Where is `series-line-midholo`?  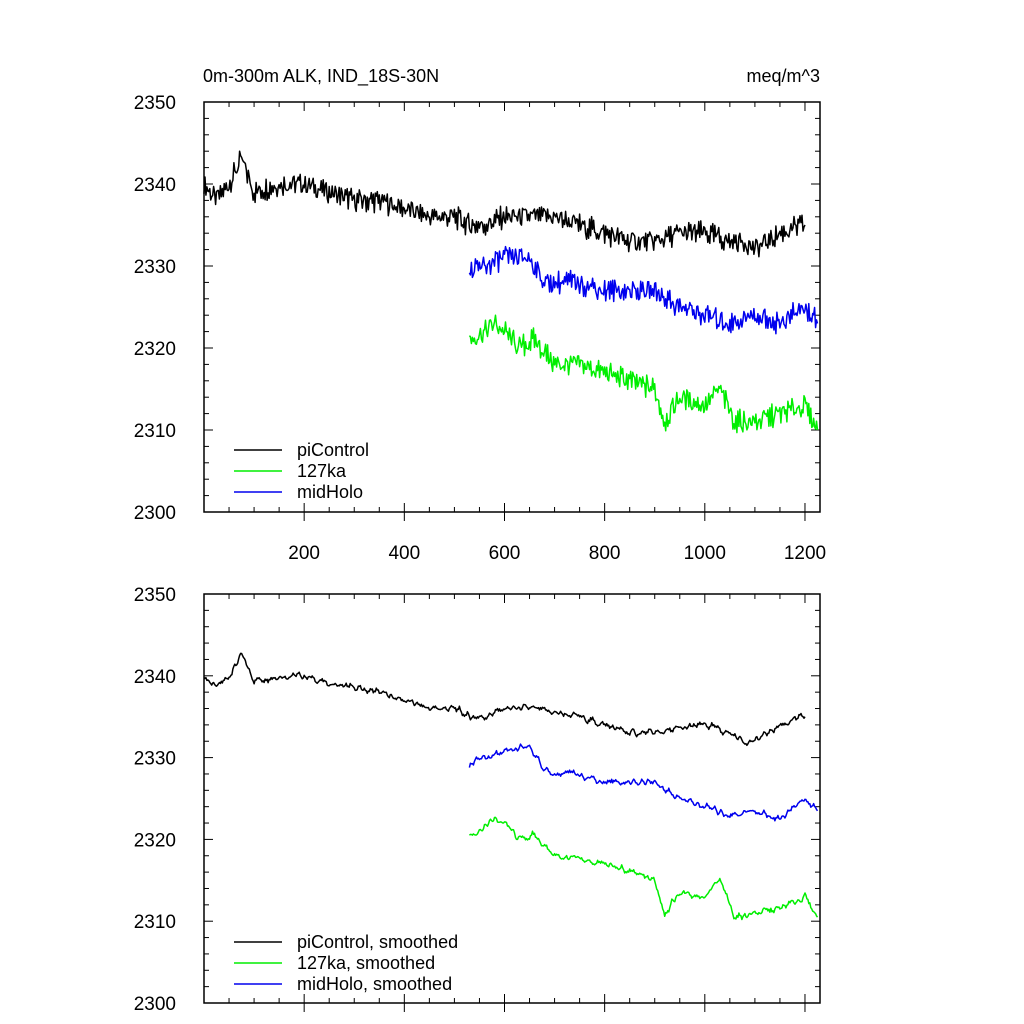
series-line-midholo is located at coordinates (643, 290).